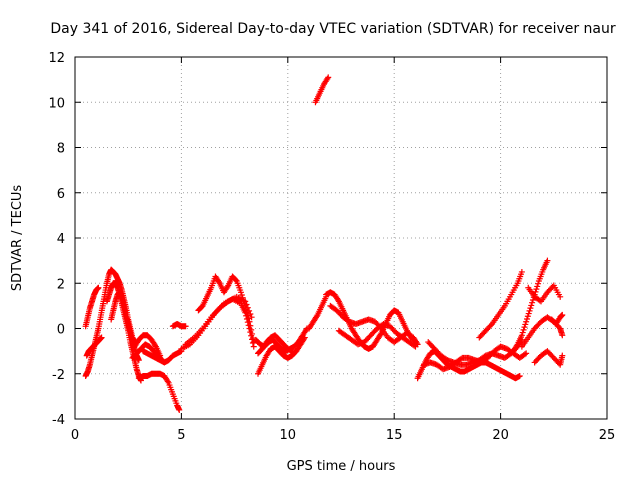 The height and width of the screenshot is (480, 640). Describe the element at coordinates (607, 435) in the screenshot. I see `x-tick-label: 25` at that location.